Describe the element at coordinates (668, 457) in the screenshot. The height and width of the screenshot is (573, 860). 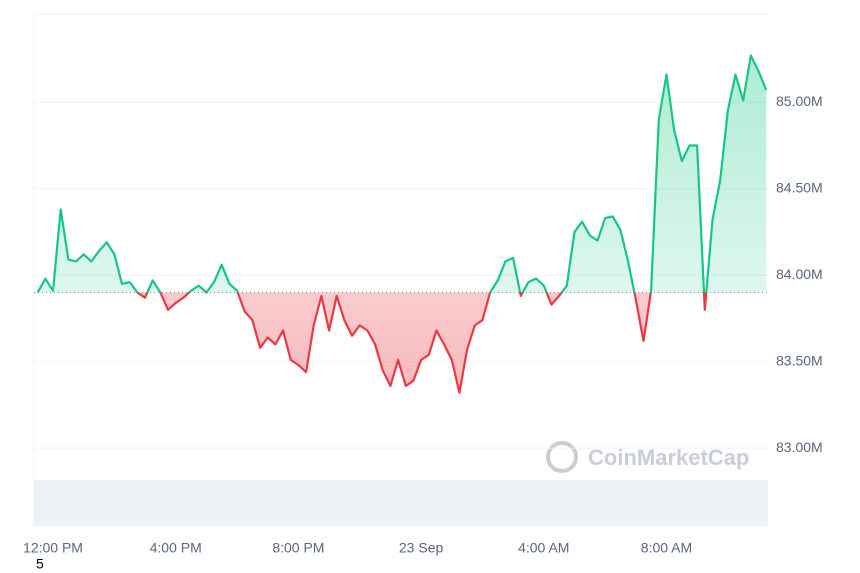
I see `watermark-text: CoinMarketCap` at that location.